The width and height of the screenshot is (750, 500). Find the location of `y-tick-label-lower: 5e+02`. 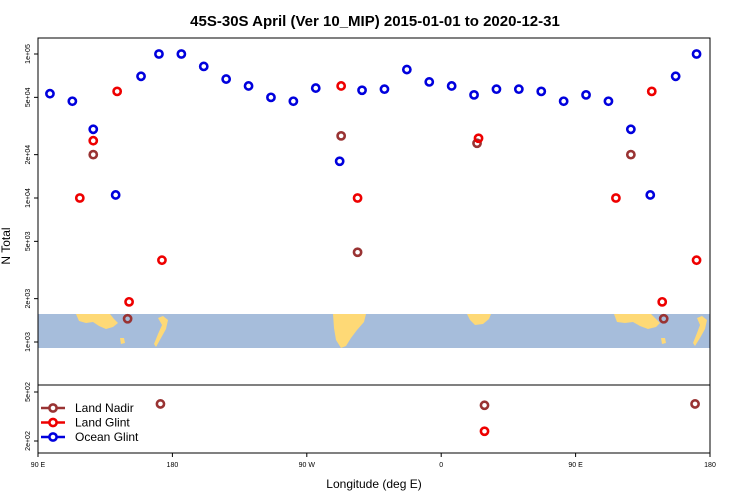

y-tick-label-lower: 5e+02 is located at coordinates (28, 392).